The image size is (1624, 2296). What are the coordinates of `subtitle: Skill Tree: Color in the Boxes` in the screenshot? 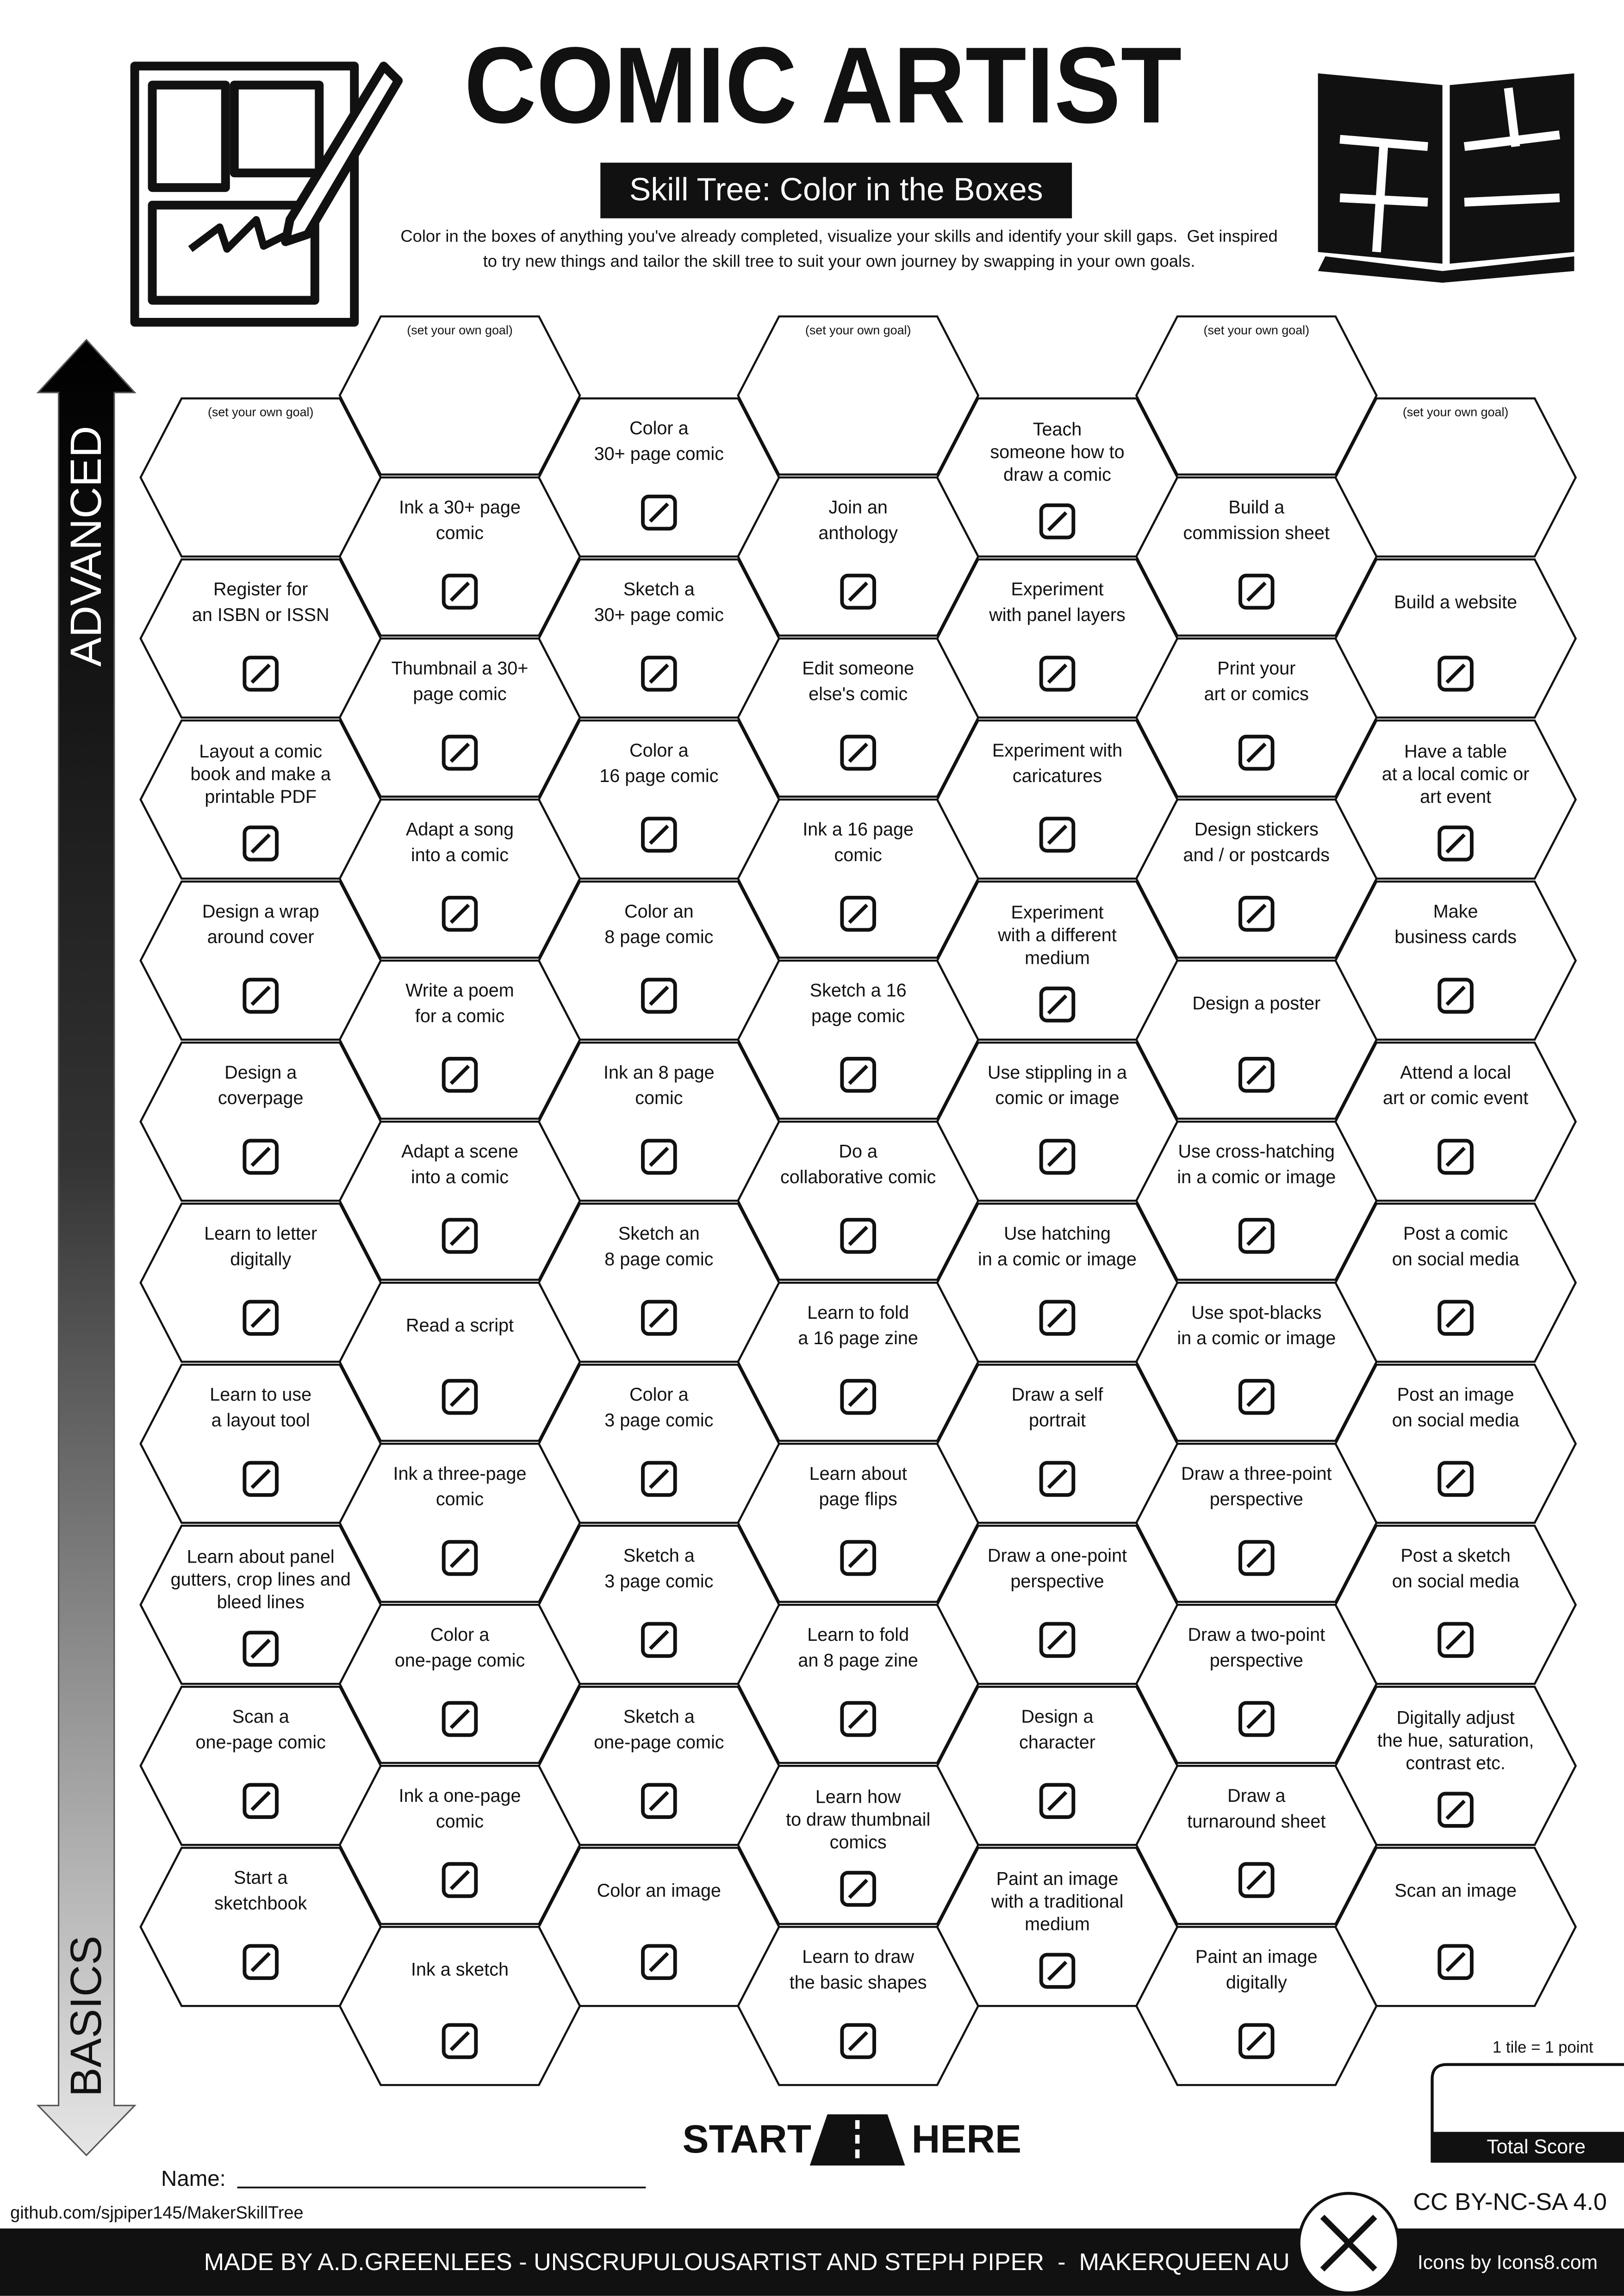 It's located at (836, 189).